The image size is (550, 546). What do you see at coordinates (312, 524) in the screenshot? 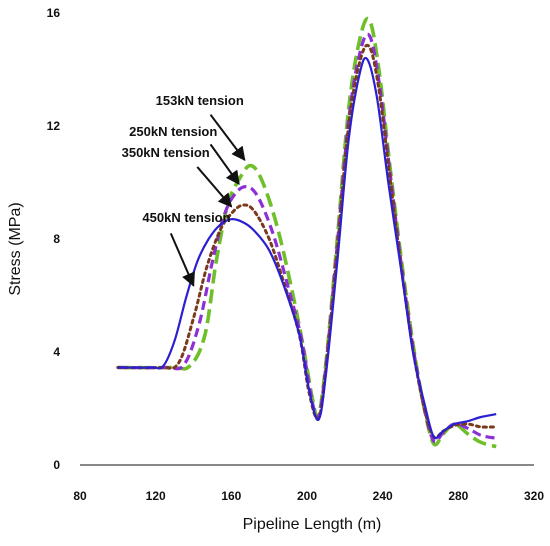
I see `x-axis-title: Pipeline Length (m)` at bounding box center [312, 524].